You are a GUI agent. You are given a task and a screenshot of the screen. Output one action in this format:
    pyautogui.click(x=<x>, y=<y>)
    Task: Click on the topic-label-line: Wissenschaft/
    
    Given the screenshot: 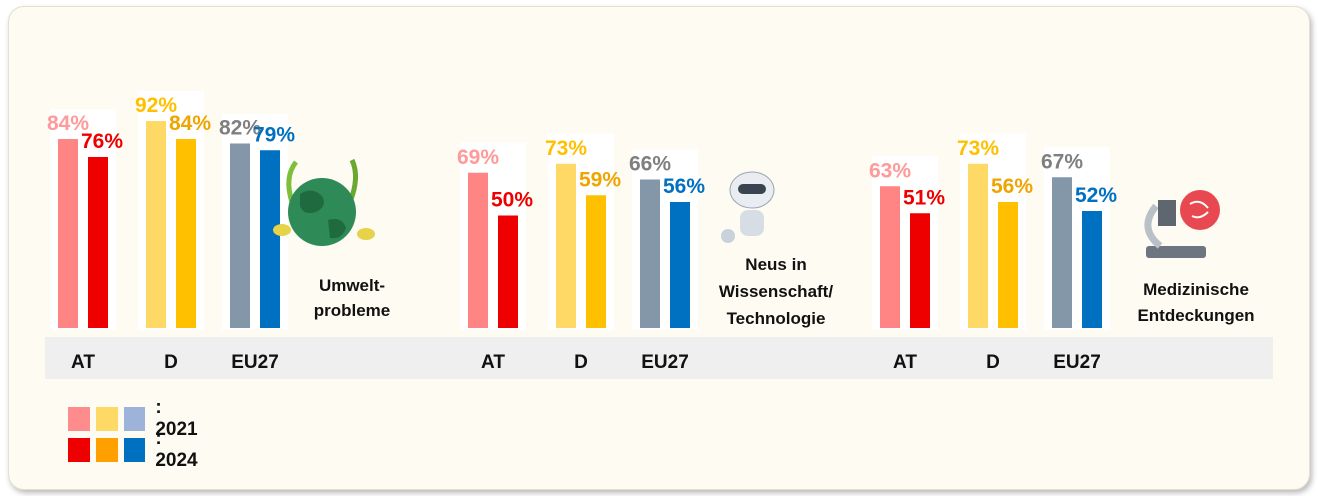 What is the action you would take?
    pyautogui.click(x=776, y=291)
    